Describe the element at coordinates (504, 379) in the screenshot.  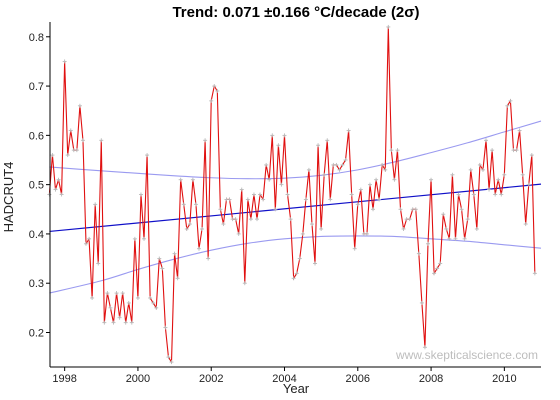
I see `x-tick-label: 2010` at that location.